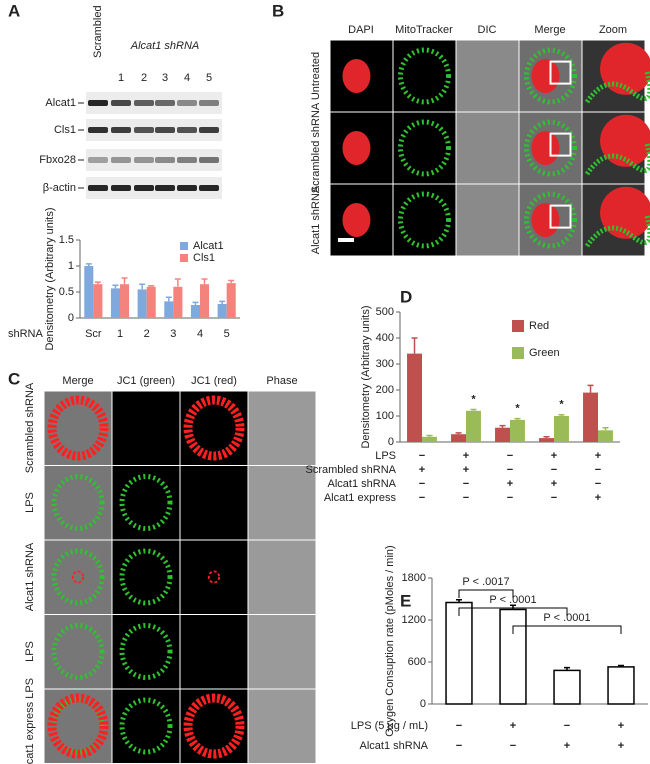 This screenshot has height=764, width=650. What do you see at coordinates (485, 582) in the screenshot?
I see `p-value: P < .0017` at bounding box center [485, 582].